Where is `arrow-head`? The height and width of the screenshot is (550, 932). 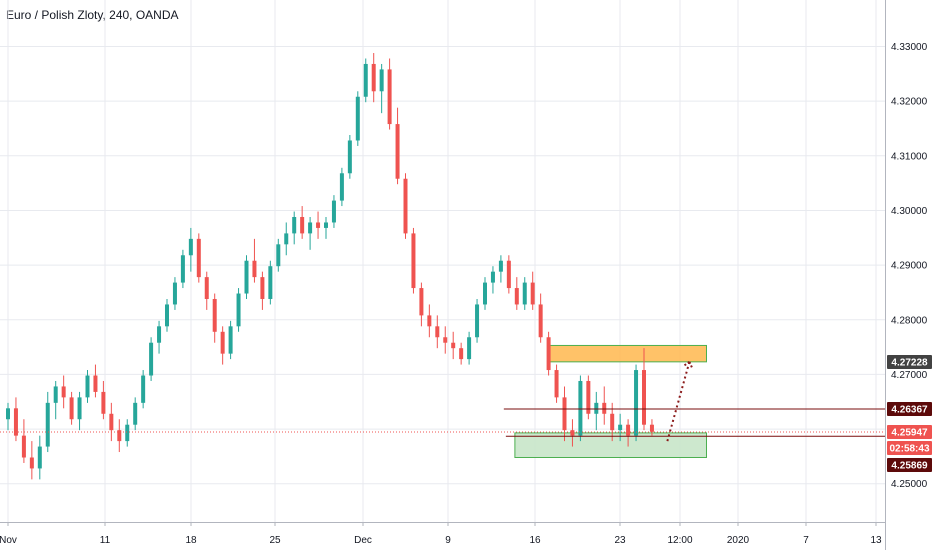 arrow-head is located at coordinates (691, 365).